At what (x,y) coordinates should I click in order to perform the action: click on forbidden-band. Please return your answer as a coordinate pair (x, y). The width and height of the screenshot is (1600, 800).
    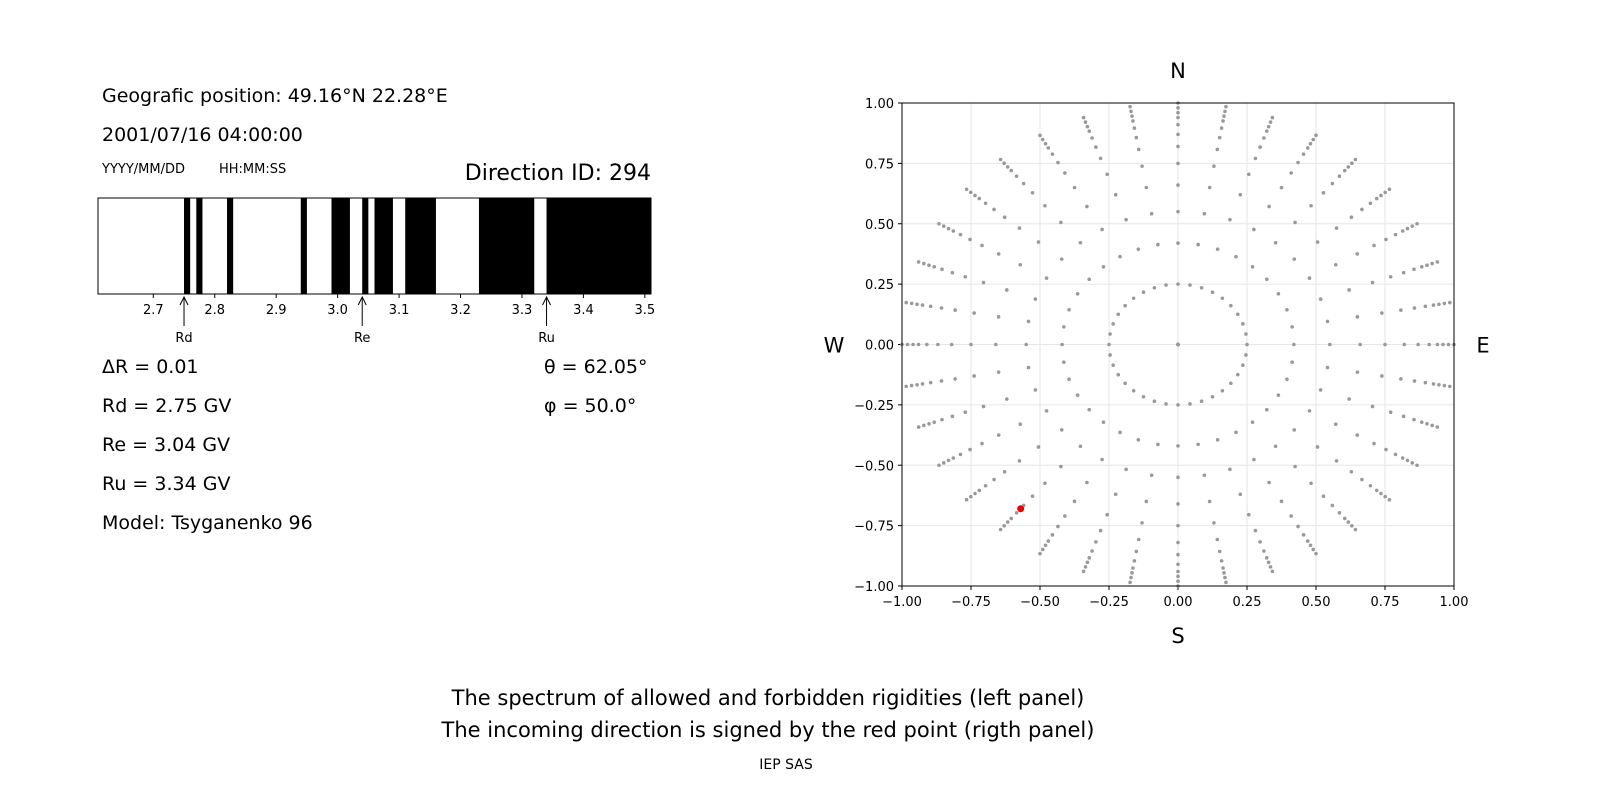
    Looking at the image, I should click on (365, 246).